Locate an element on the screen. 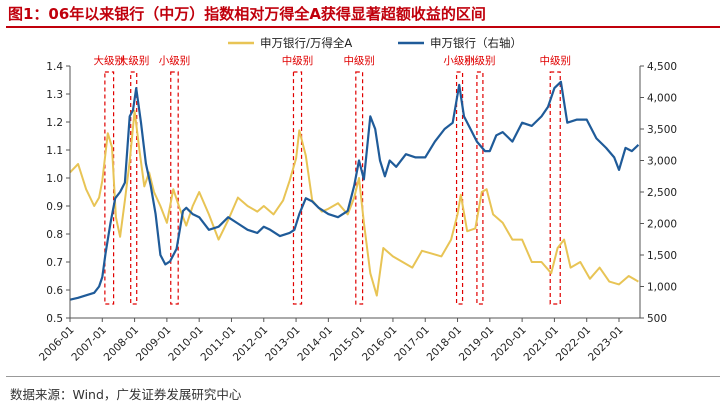 This screenshot has height=407, width=726. right-tick-label: 1,500 is located at coordinates (662, 256).